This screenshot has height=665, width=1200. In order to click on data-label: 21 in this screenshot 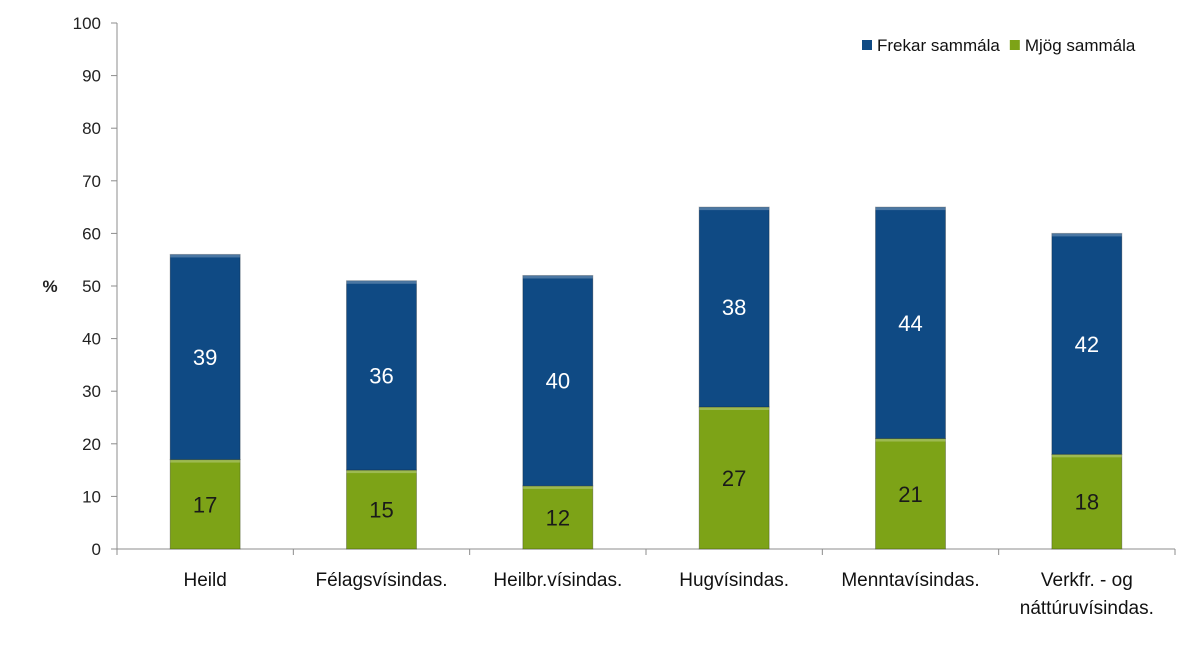, I will do `click(910, 494)`.